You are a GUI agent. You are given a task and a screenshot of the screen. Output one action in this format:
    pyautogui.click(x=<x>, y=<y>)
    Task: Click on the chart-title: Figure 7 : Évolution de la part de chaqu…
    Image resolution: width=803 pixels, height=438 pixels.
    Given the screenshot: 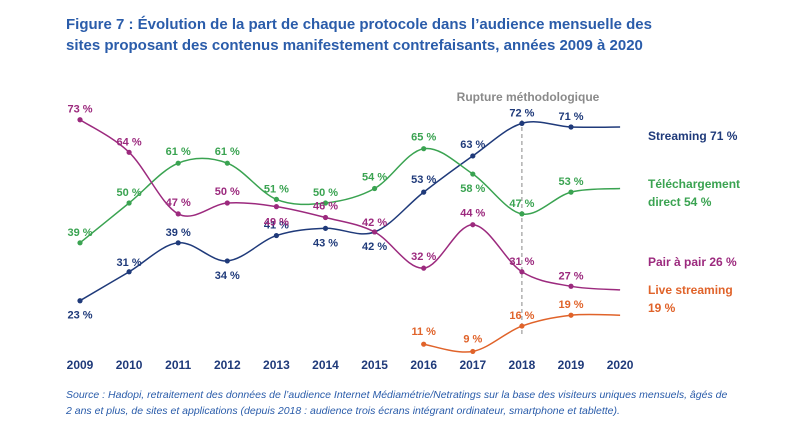 What is the action you would take?
    pyautogui.click(x=426, y=35)
    